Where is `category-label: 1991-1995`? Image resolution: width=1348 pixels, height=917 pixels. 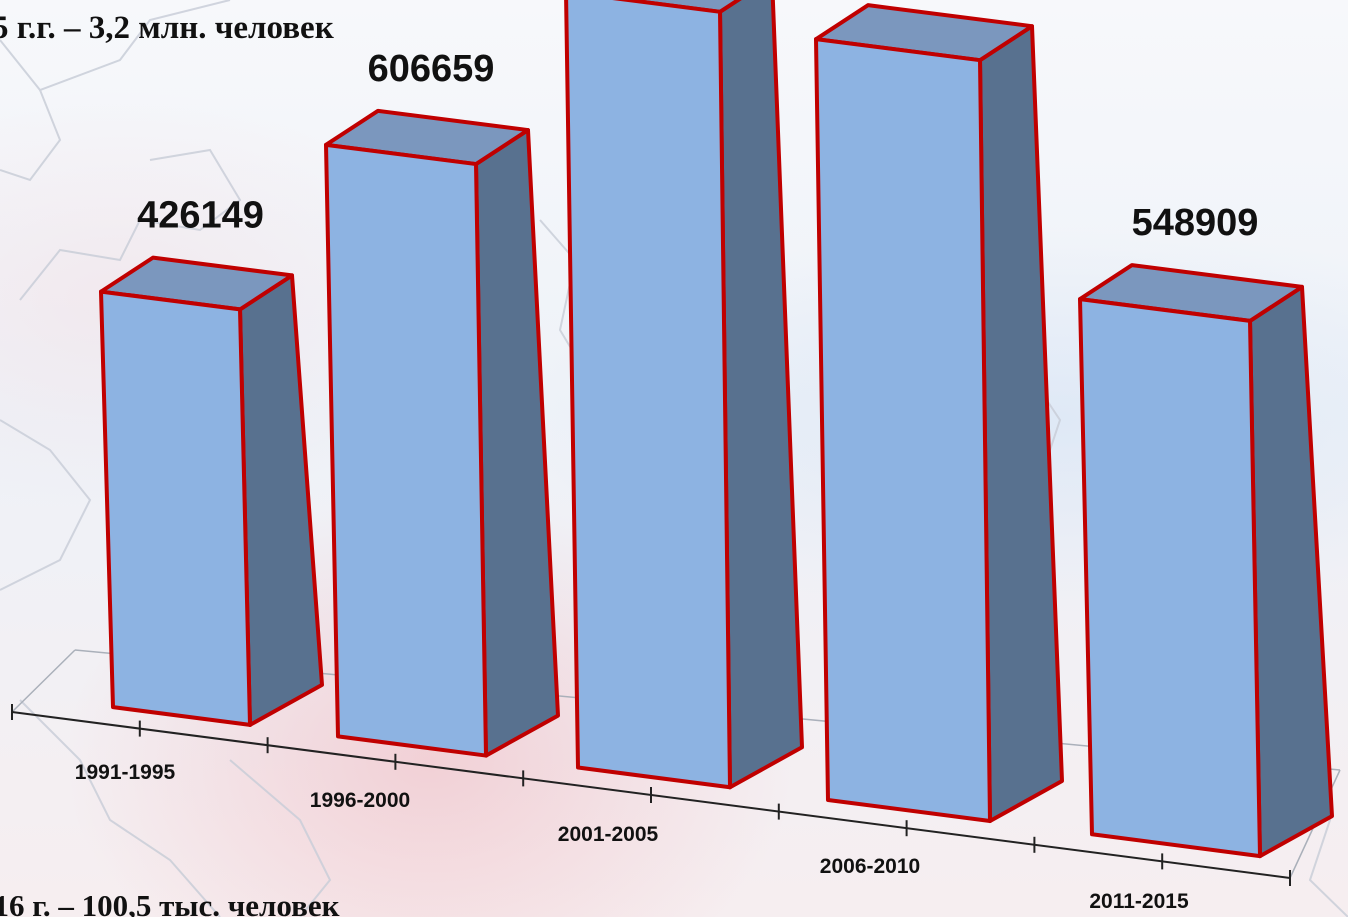 category-label: 1991-1995 is located at coordinates (125, 772).